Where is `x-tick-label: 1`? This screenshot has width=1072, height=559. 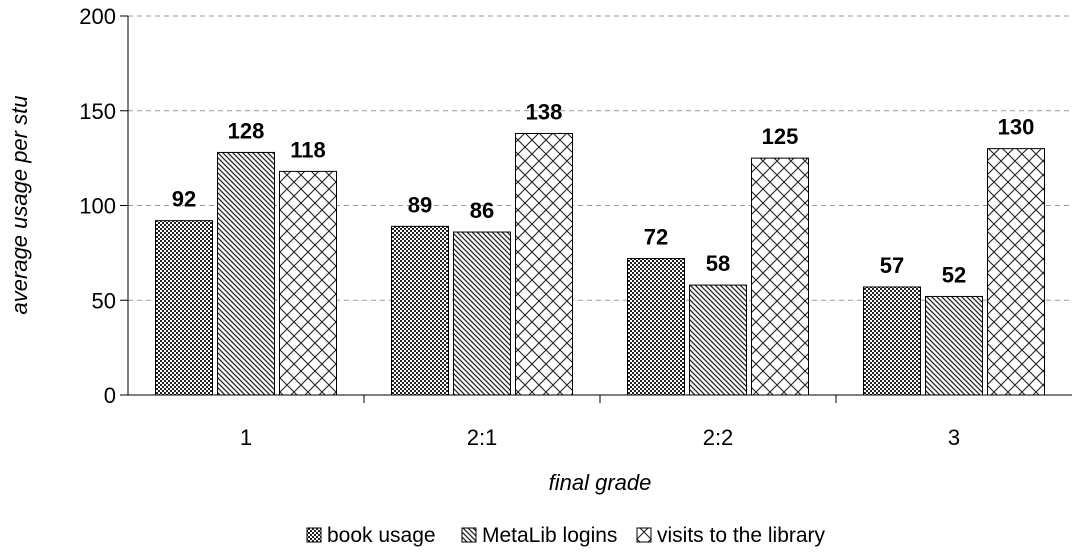
x-tick-label: 1 is located at coordinates (246, 437).